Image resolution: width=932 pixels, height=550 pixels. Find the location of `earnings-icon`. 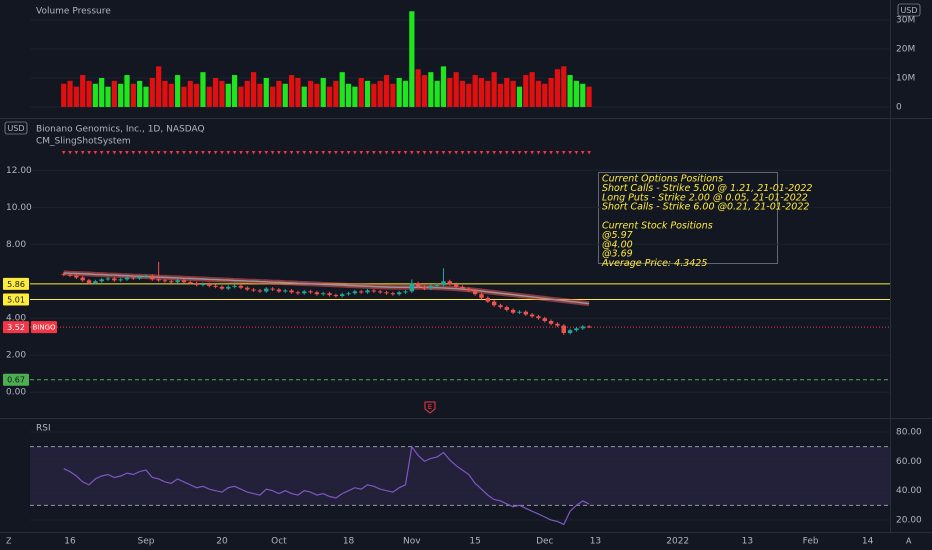

earnings-icon is located at coordinates (430, 407).